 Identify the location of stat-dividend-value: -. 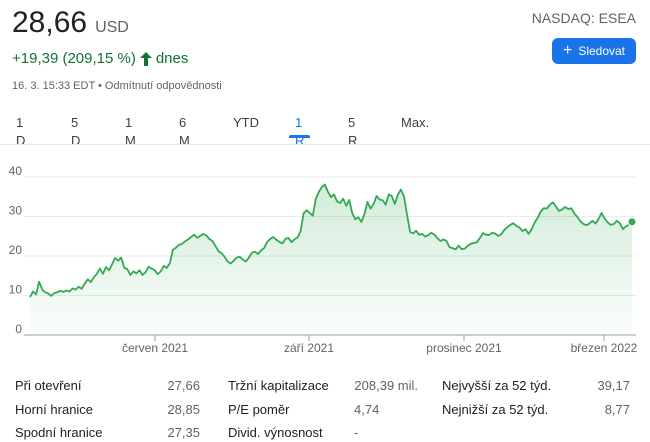
(356, 432).